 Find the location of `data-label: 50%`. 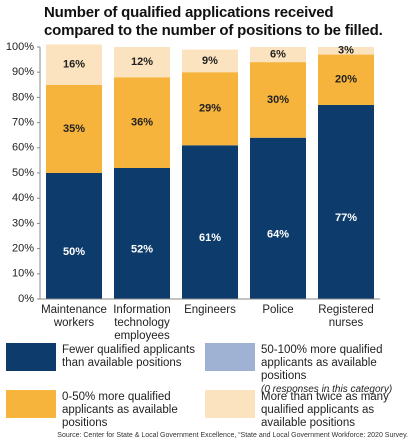

data-label: 50% is located at coordinates (74, 252).